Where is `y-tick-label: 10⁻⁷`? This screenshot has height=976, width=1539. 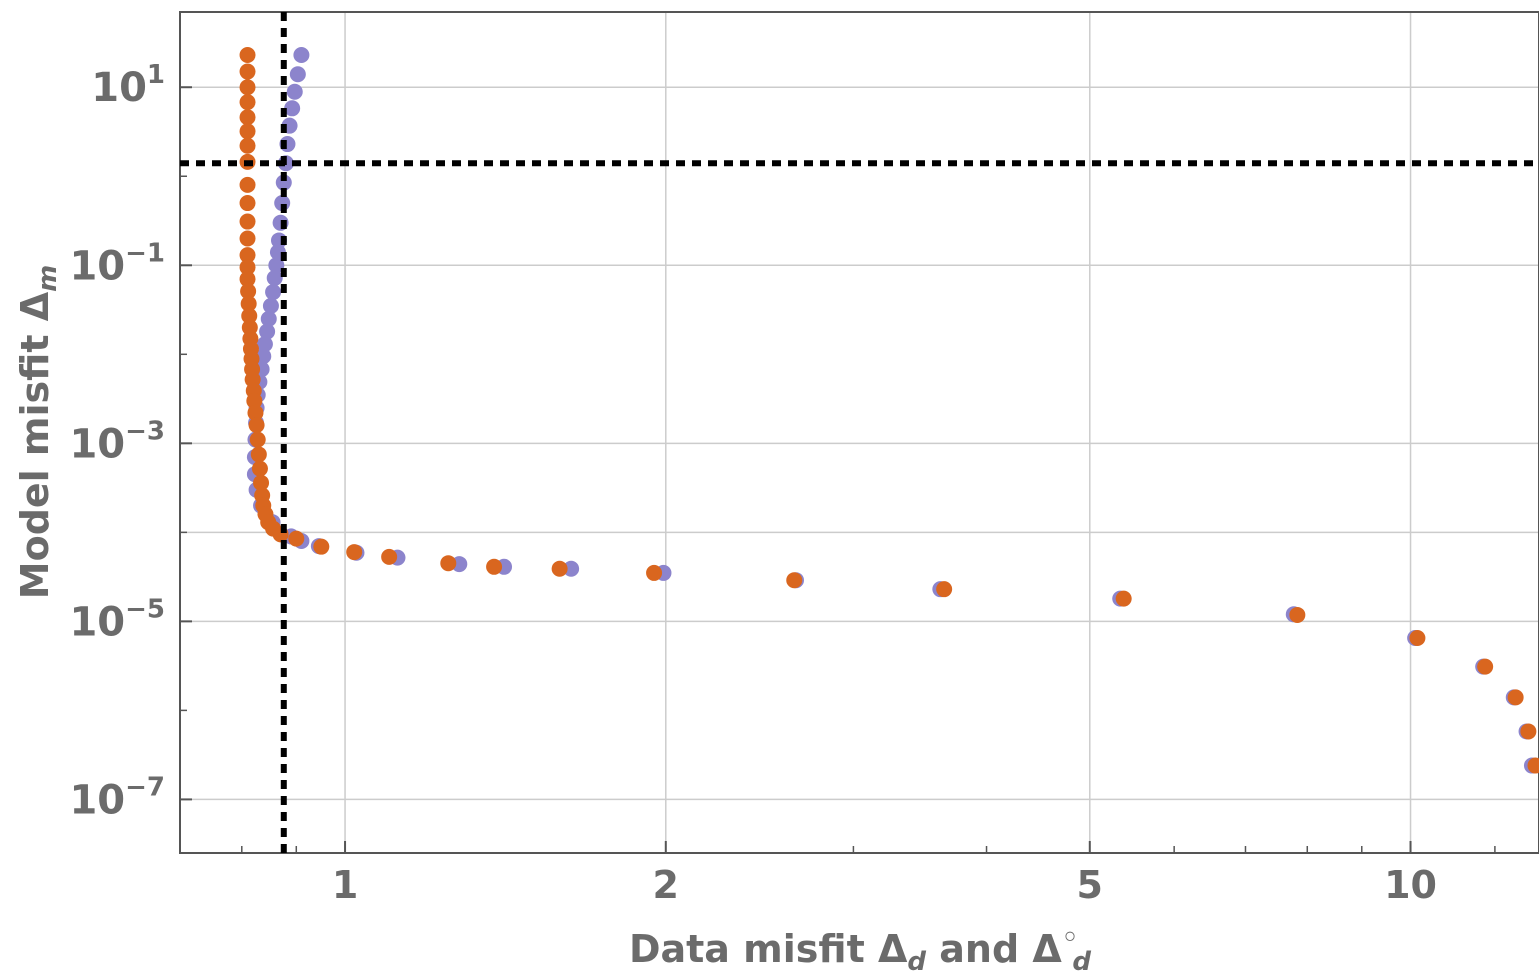
y-tick-label: 10⁻⁷ is located at coordinates (117, 797).